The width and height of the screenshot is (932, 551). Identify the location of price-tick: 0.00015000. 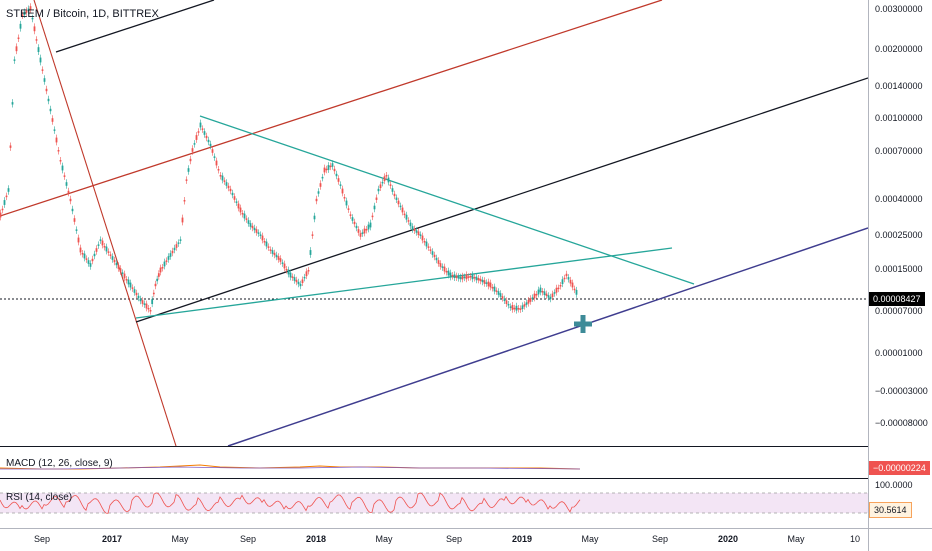
(899, 269).